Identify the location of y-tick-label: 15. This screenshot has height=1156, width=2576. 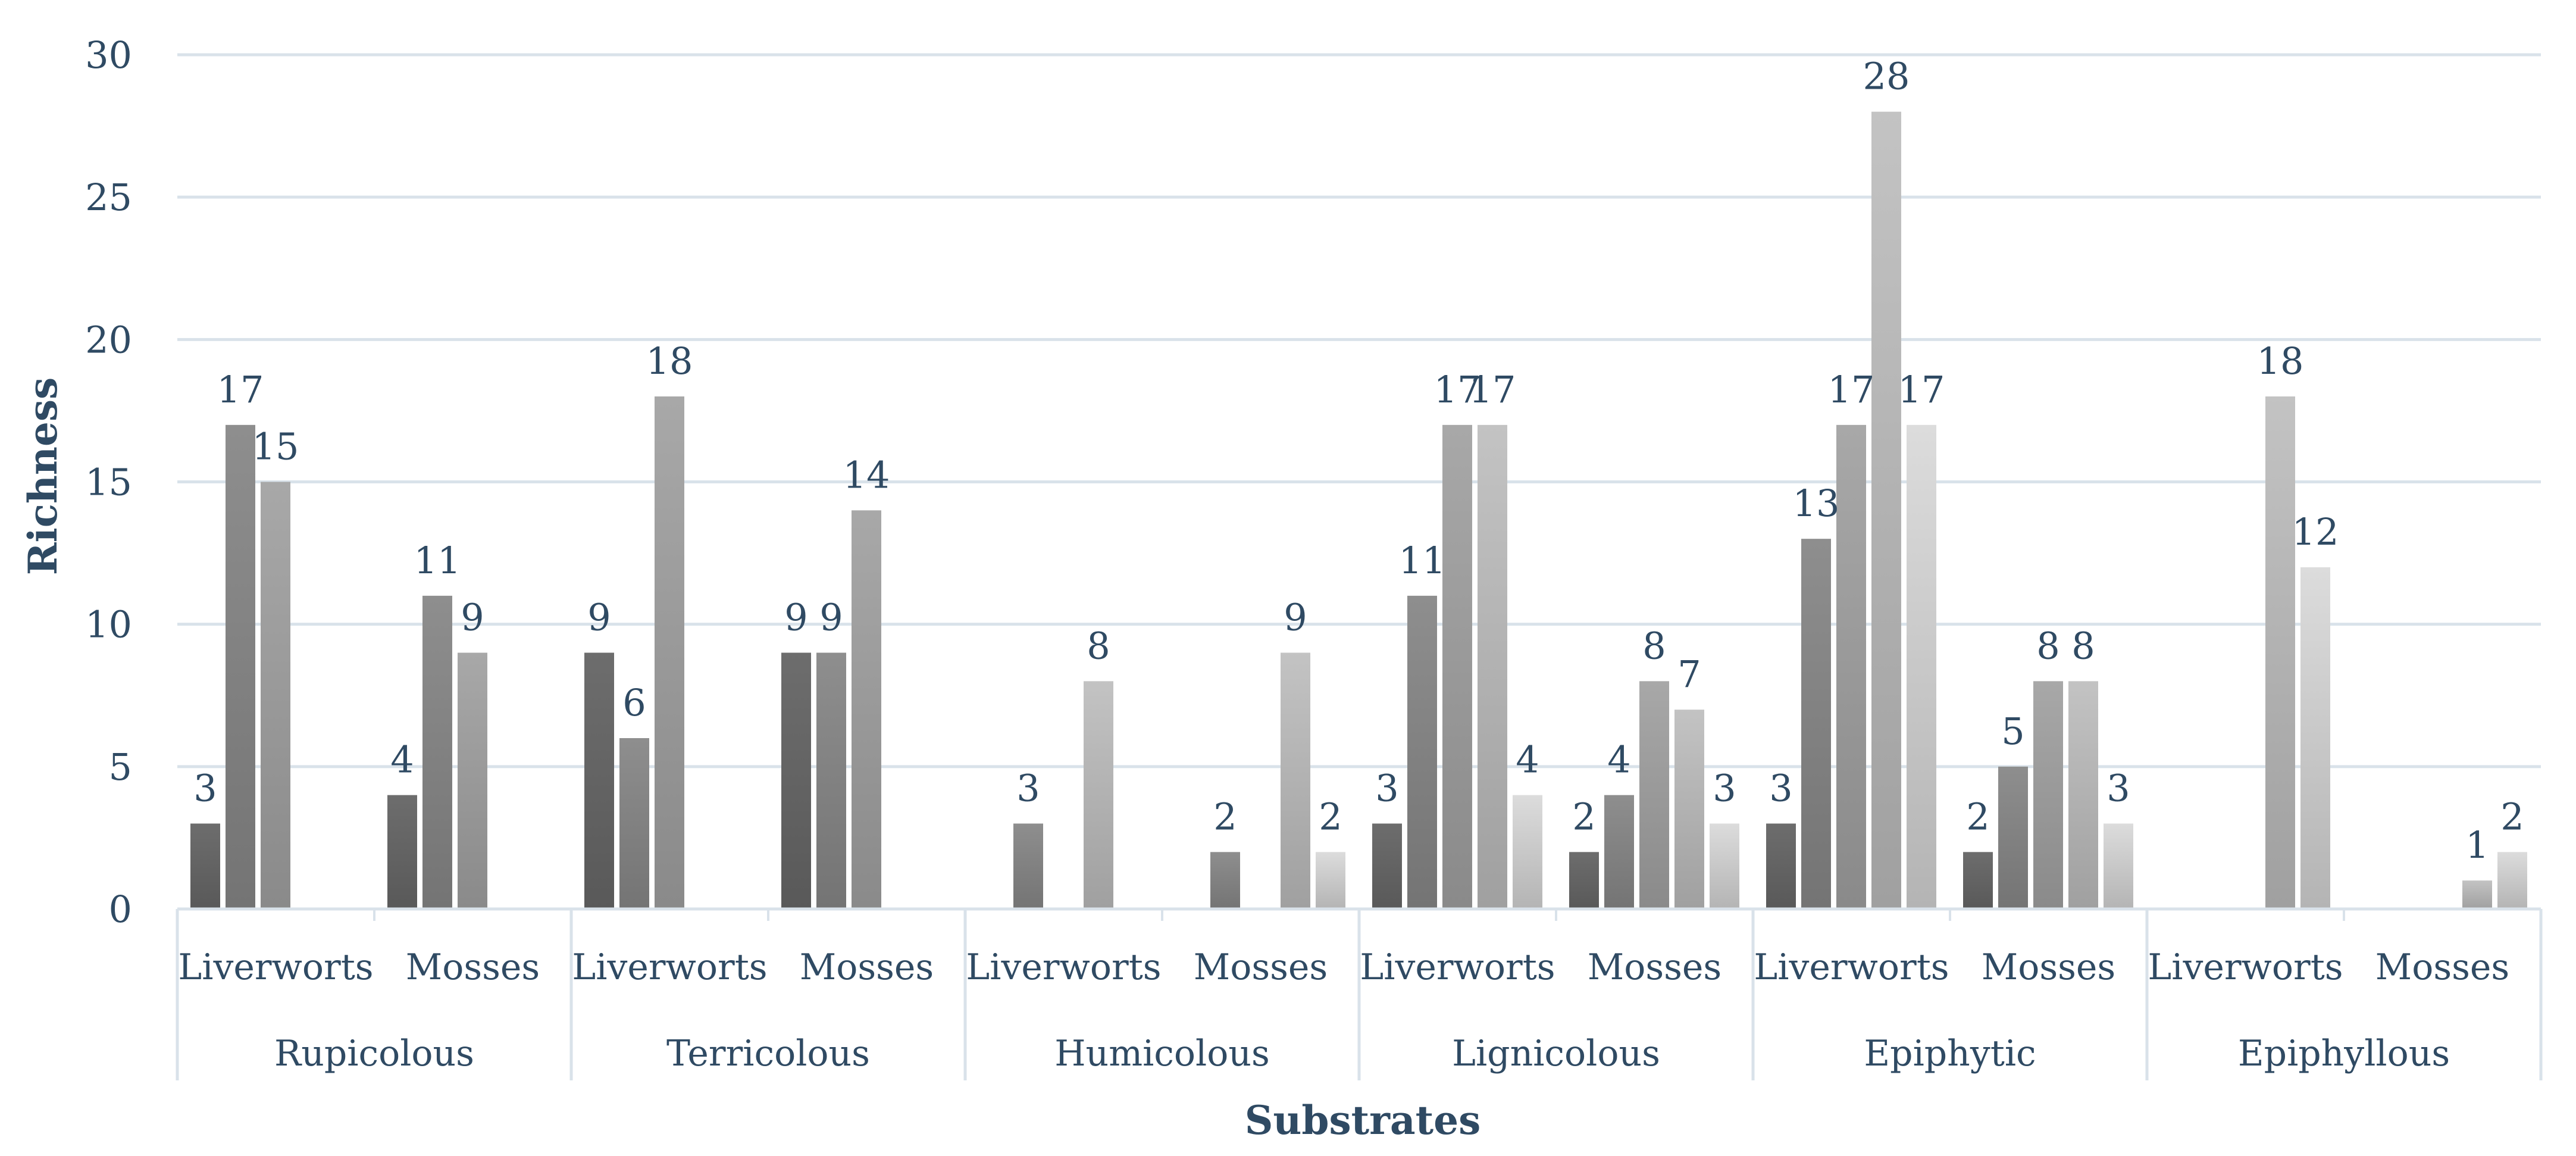
(108, 482).